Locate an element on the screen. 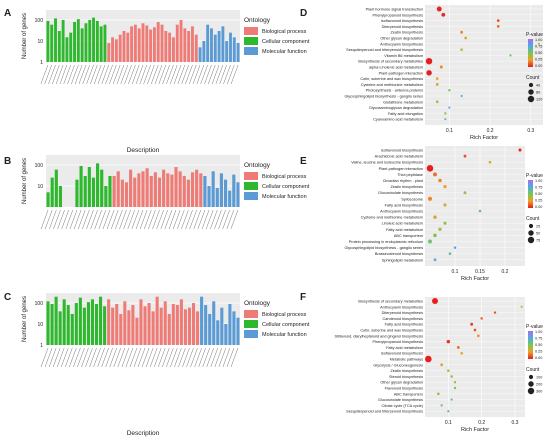 The image size is (550, 448). category-label: ABC transporters is located at coordinates (408, 236).